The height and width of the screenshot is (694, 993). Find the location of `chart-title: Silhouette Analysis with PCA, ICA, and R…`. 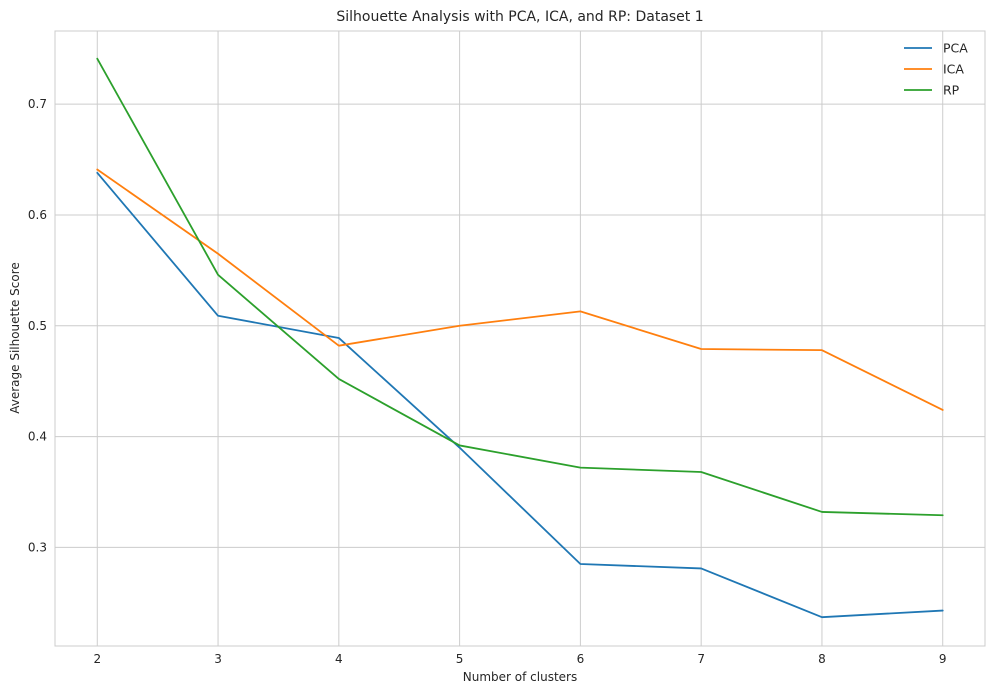

chart-title: Silhouette Analysis with PCA, ICA, and R… is located at coordinates (519, 17).